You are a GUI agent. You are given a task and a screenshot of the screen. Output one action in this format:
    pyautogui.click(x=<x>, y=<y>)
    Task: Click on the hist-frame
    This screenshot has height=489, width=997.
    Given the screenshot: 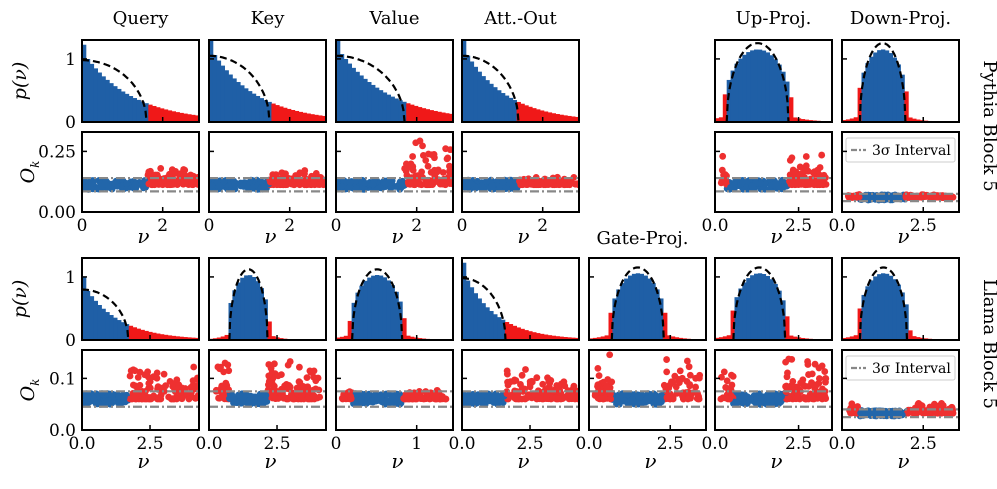 What is the action you would take?
    pyautogui.click(x=773, y=299)
    